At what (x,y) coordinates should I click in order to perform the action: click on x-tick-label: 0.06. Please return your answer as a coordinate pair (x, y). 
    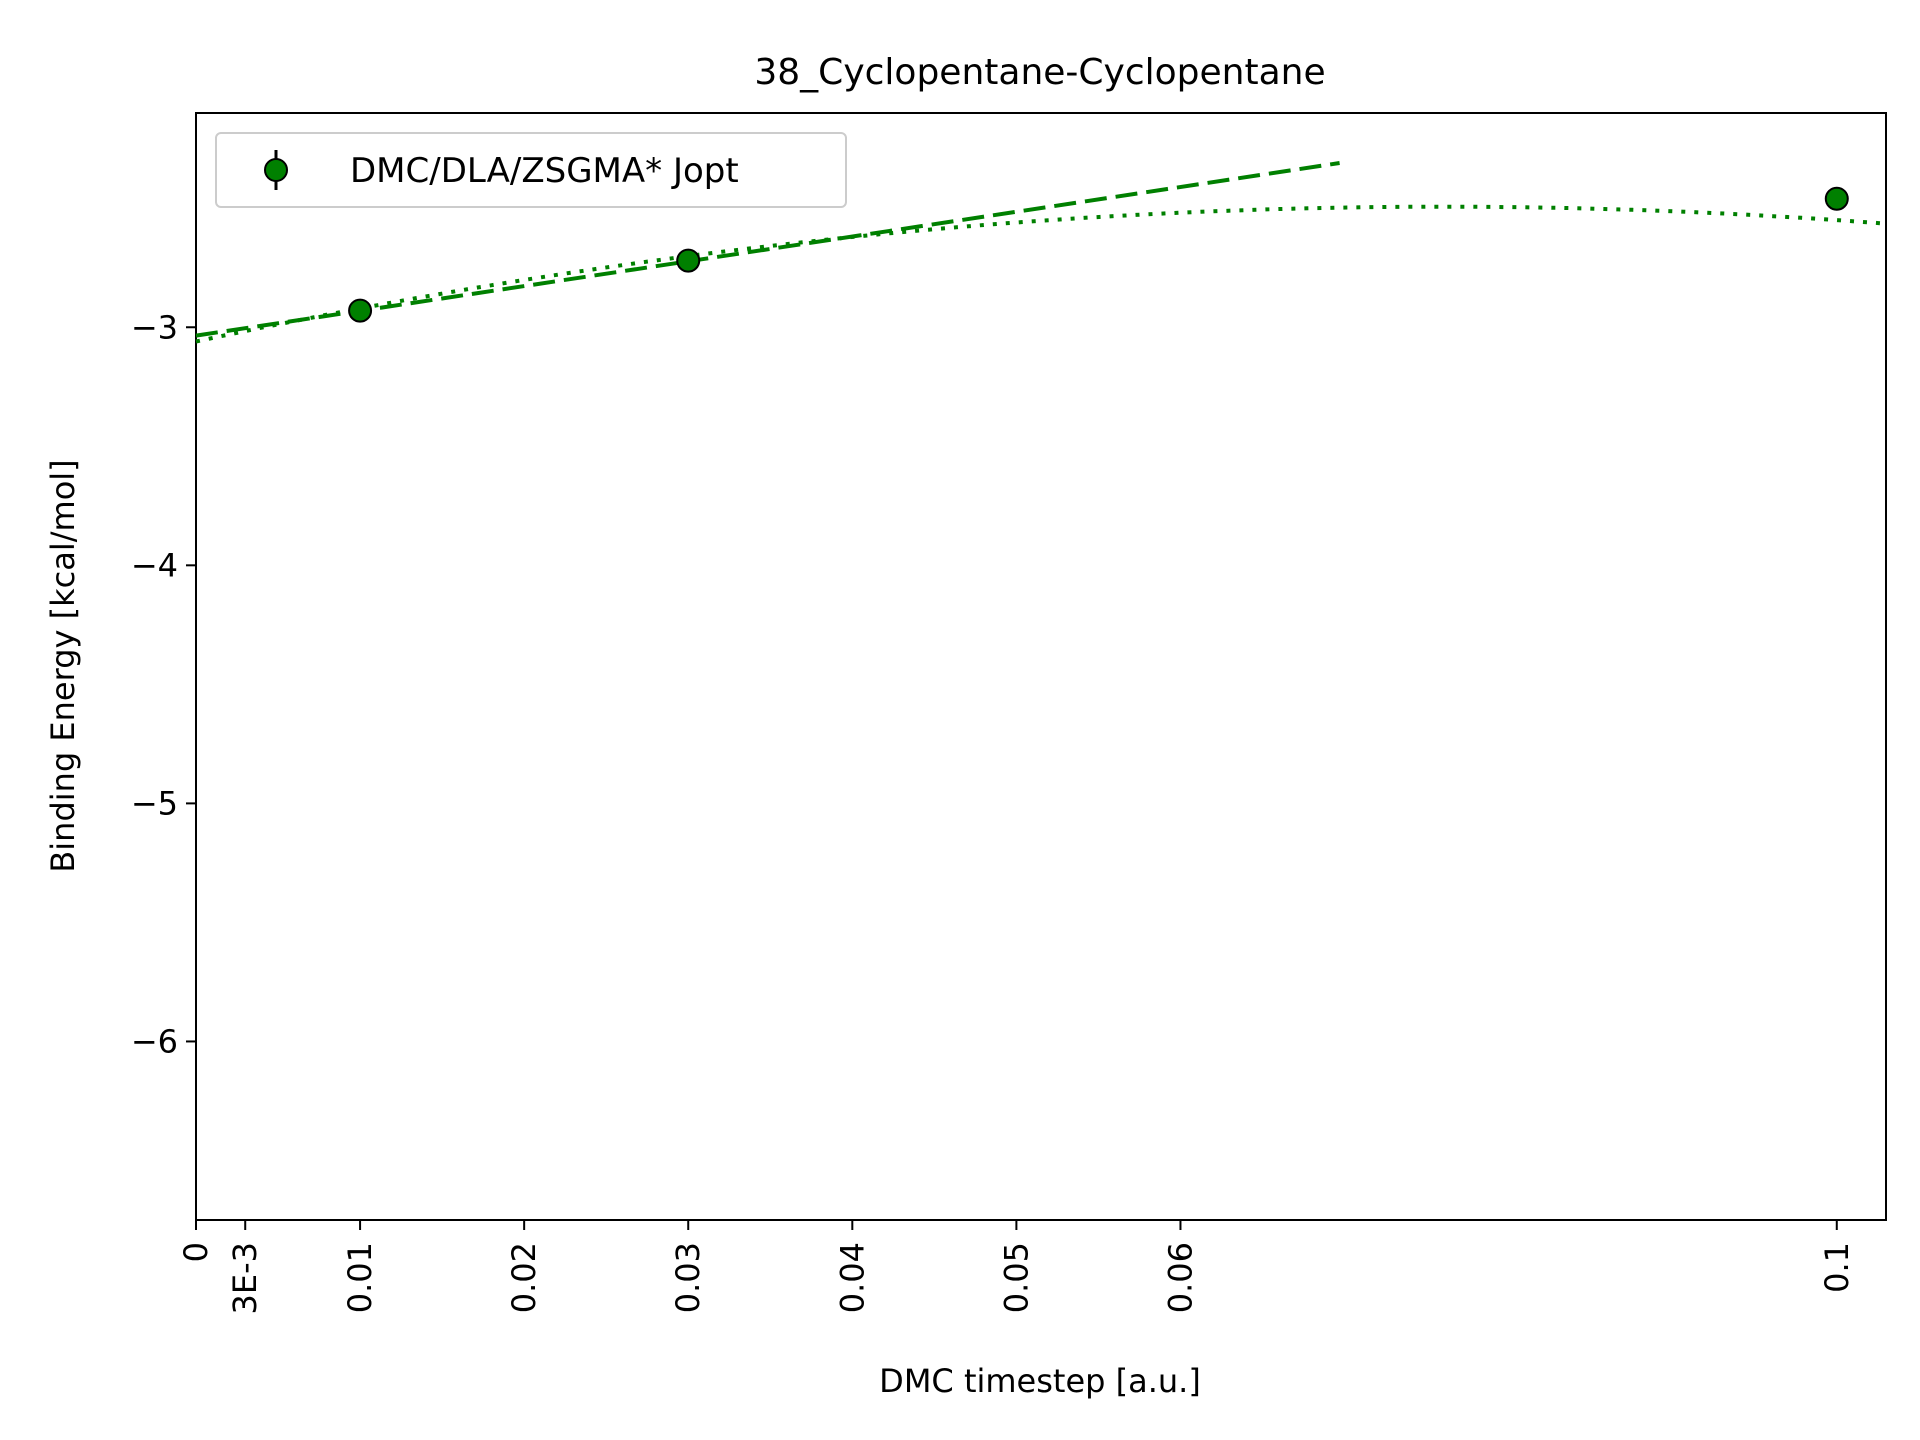
    Looking at the image, I should click on (1180, 1277).